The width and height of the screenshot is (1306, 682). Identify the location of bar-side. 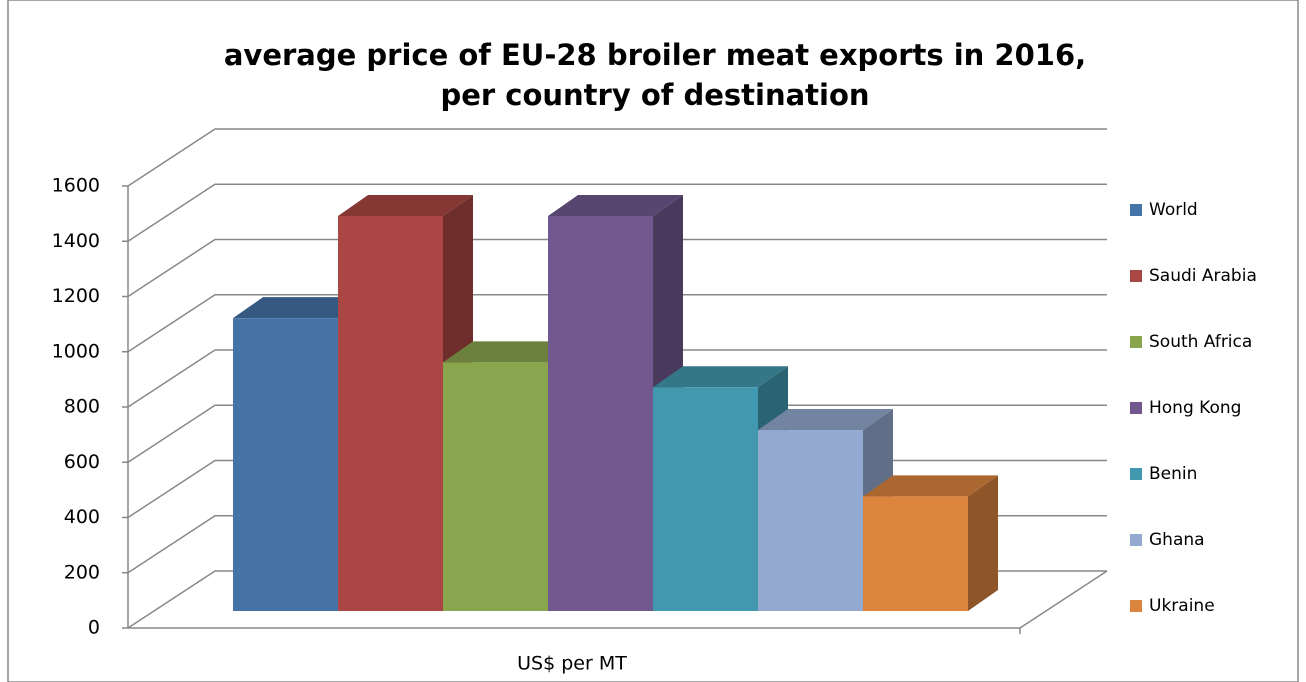
(983, 543).